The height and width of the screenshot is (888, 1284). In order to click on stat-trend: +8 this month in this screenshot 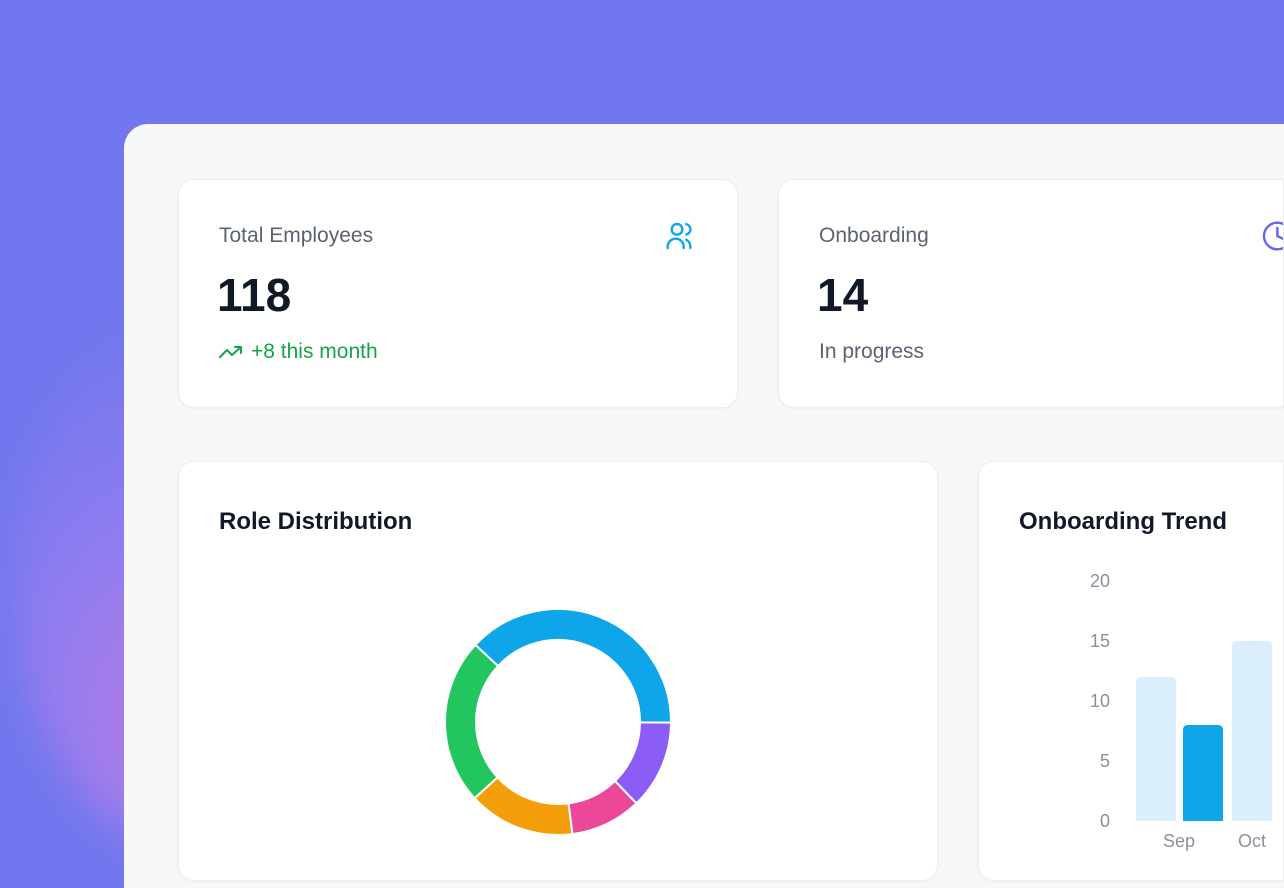, I will do `click(298, 352)`.